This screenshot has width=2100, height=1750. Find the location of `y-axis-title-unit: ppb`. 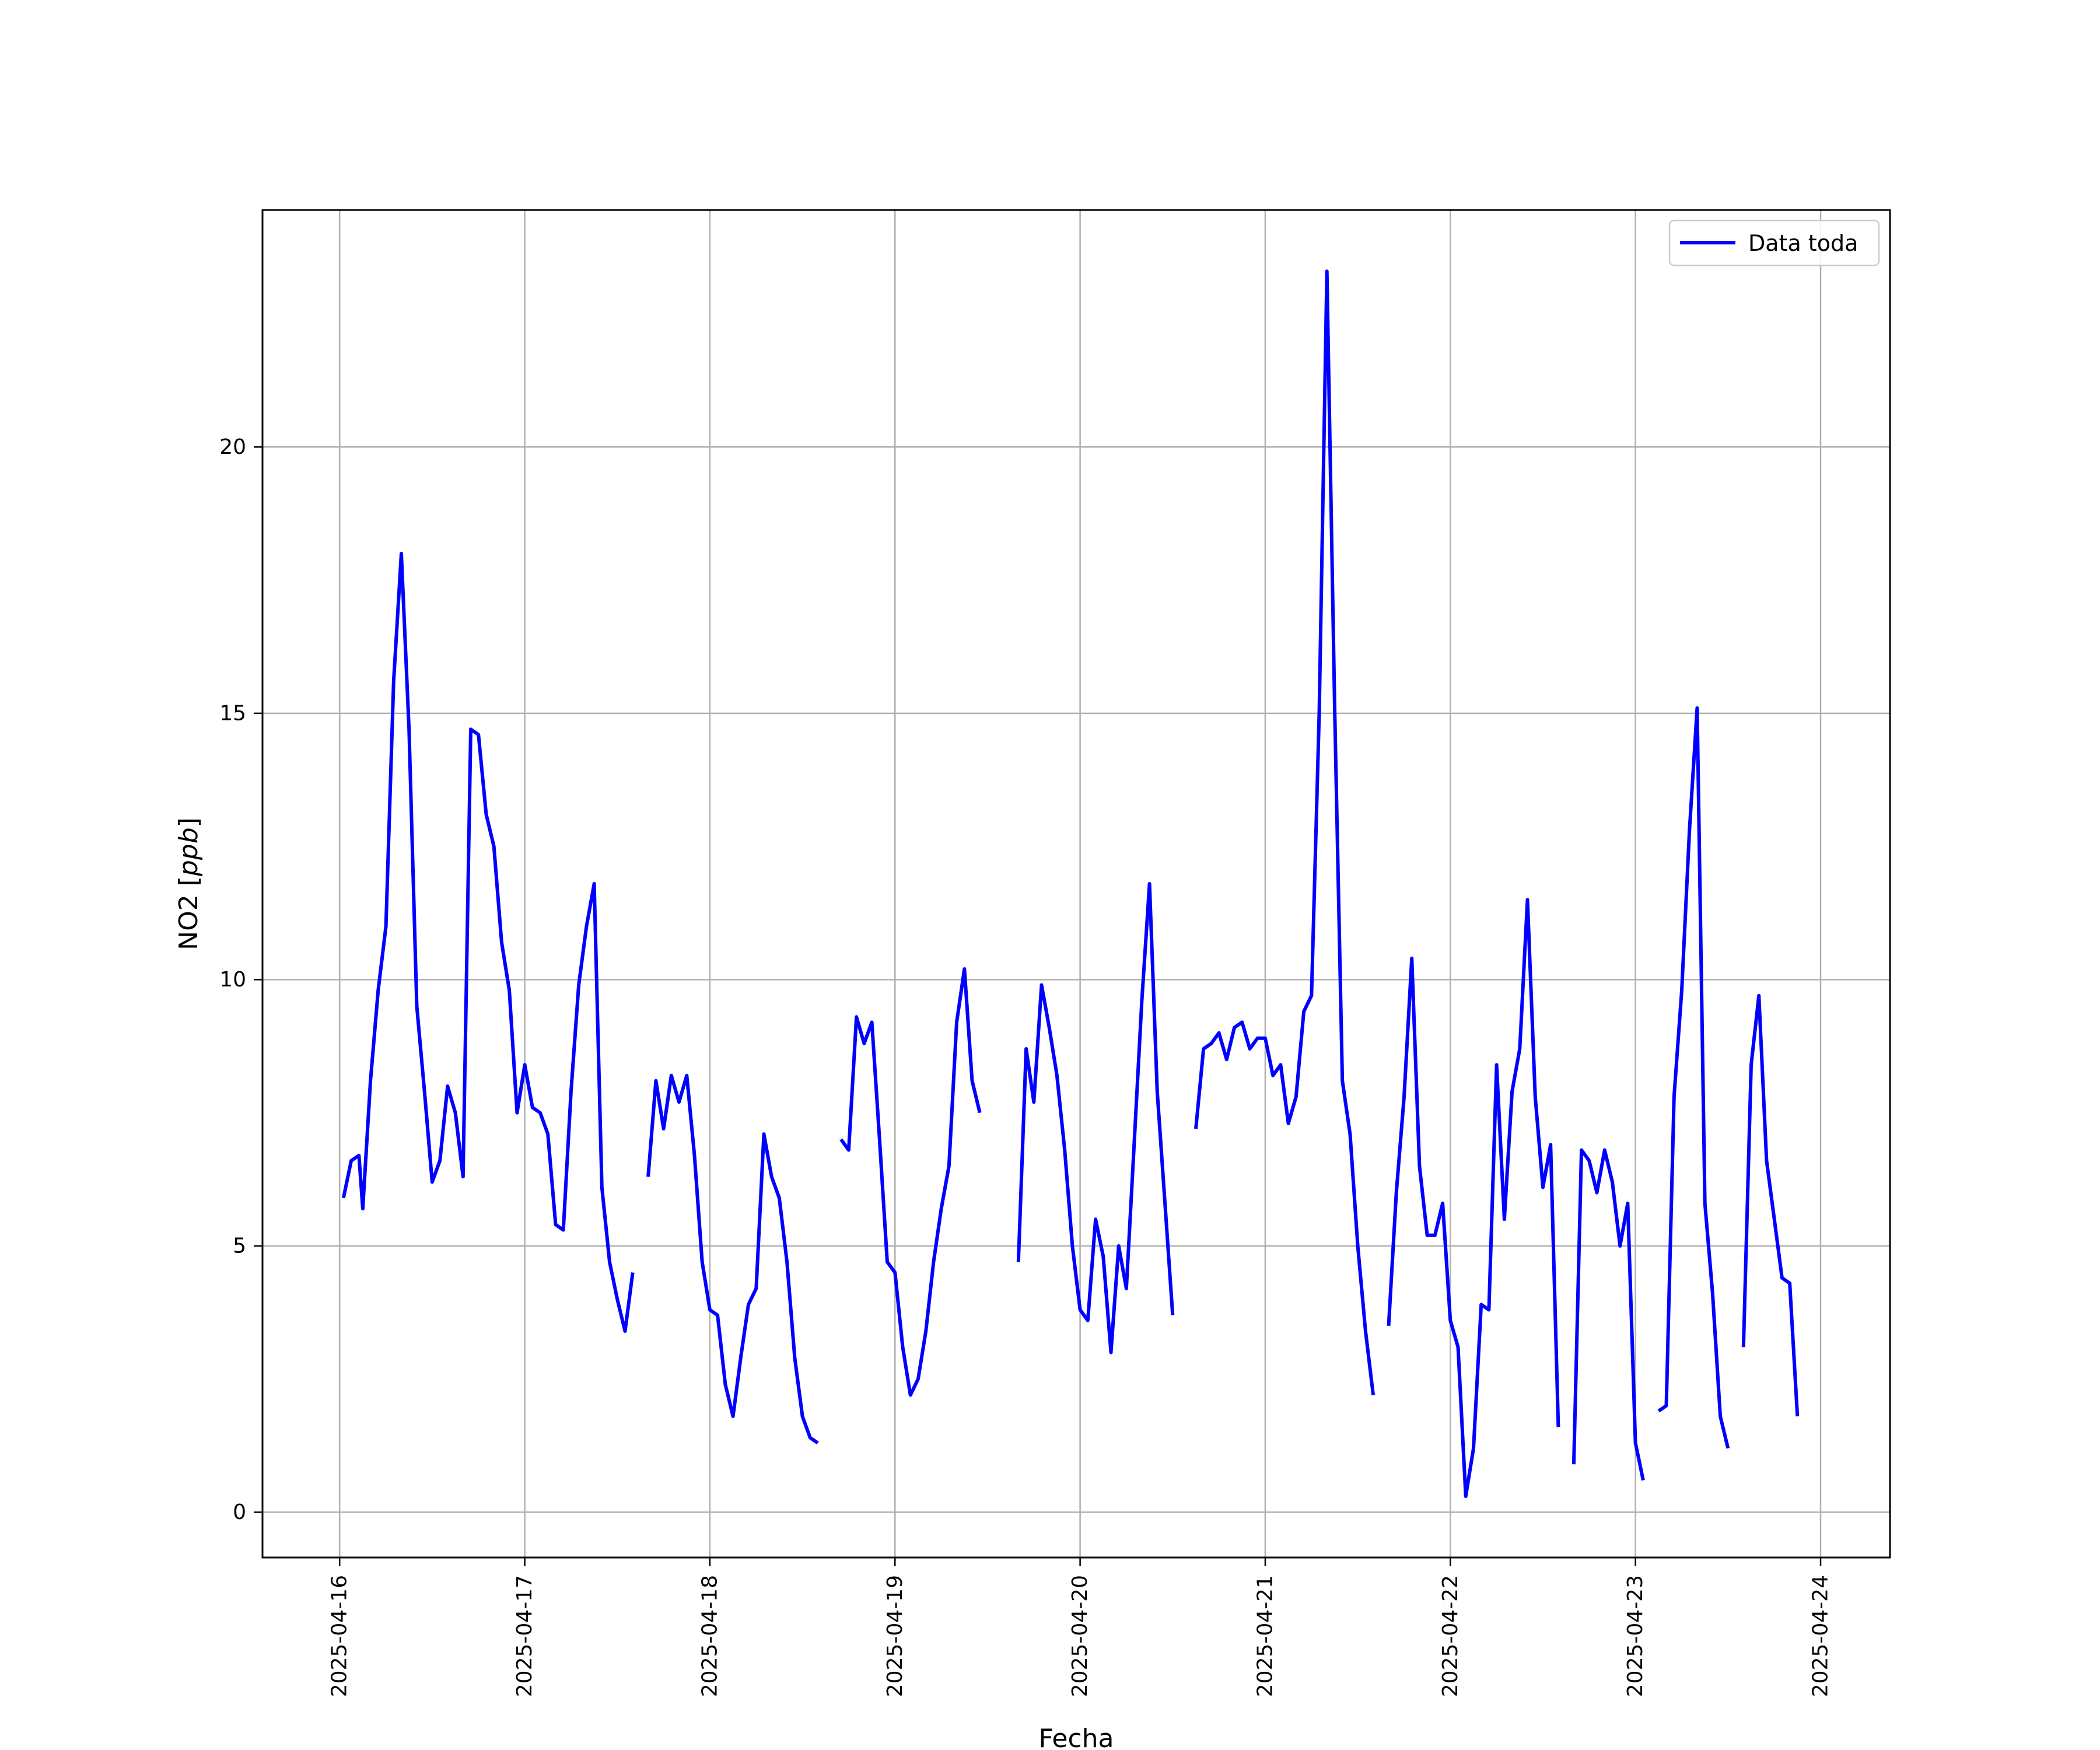

y-axis-title-unit: ppb is located at coordinates (189, 852).